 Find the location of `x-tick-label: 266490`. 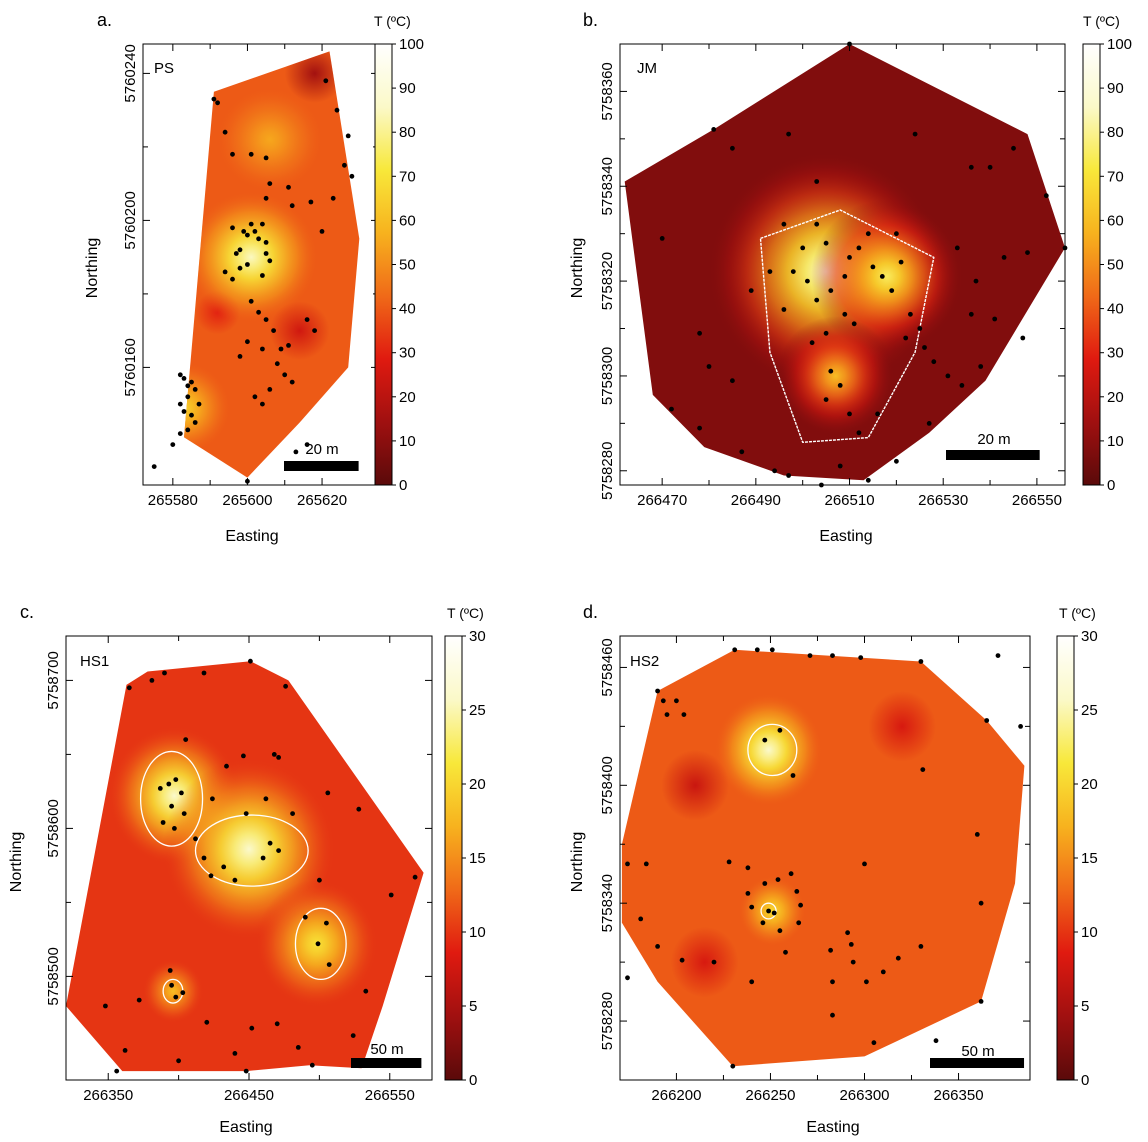

x-tick-label: 266490 is located at coordinates (756, 500).